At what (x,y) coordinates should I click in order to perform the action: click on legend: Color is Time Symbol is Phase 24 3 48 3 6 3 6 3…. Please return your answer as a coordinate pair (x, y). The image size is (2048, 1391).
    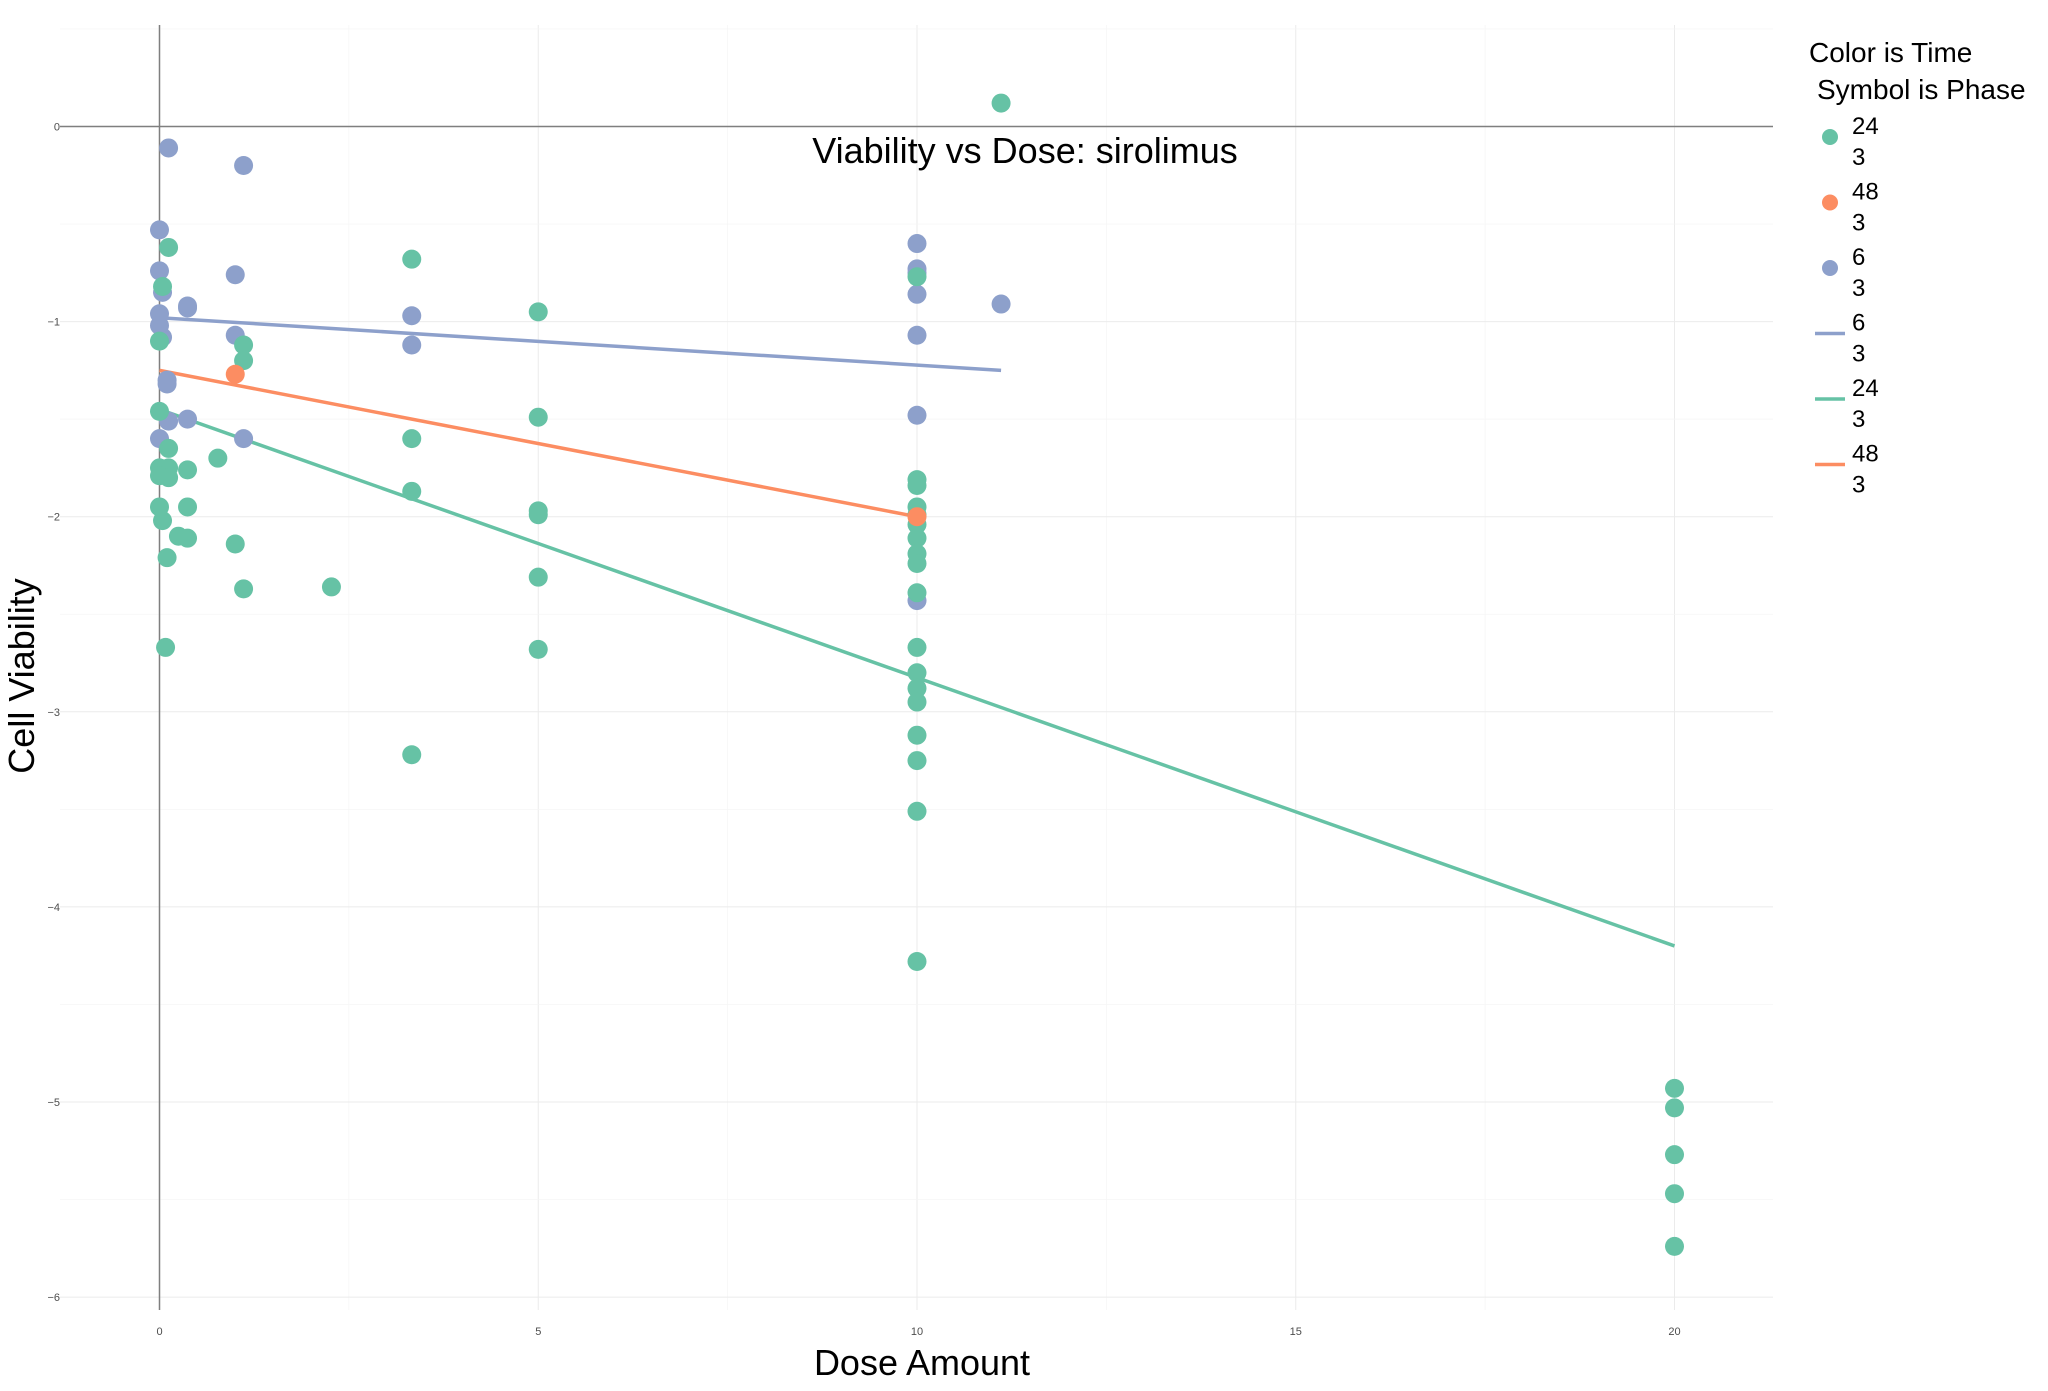
    Looking at the image, I should click on (1917, 268).